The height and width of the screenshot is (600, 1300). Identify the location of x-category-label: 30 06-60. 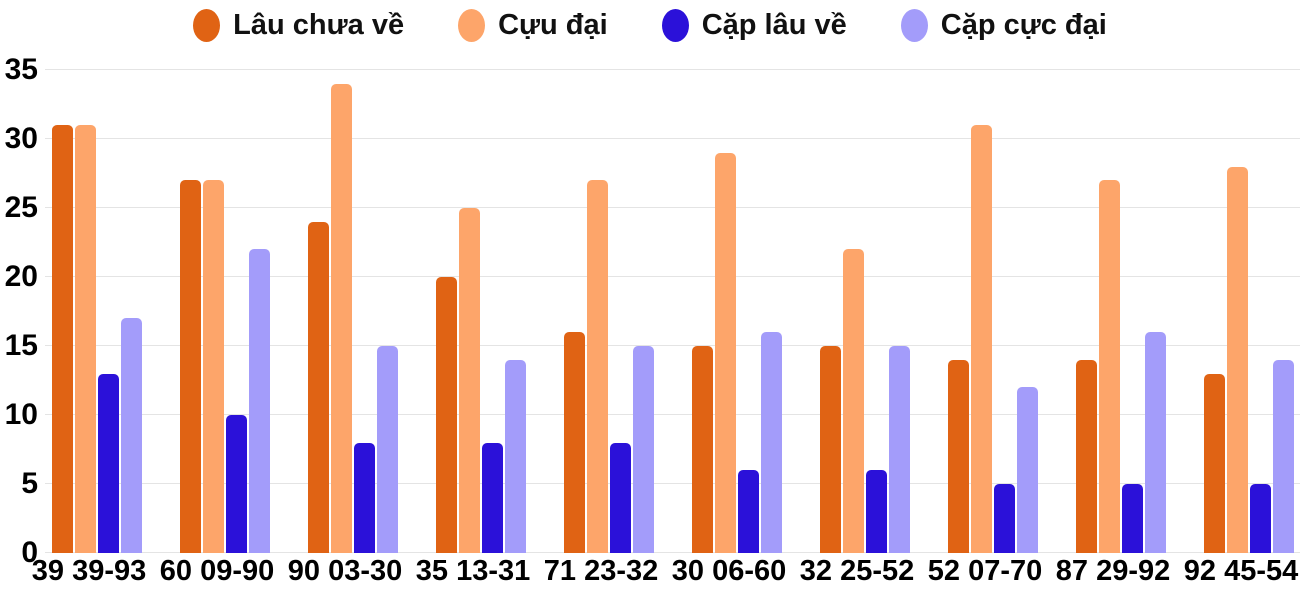
(729, 571).